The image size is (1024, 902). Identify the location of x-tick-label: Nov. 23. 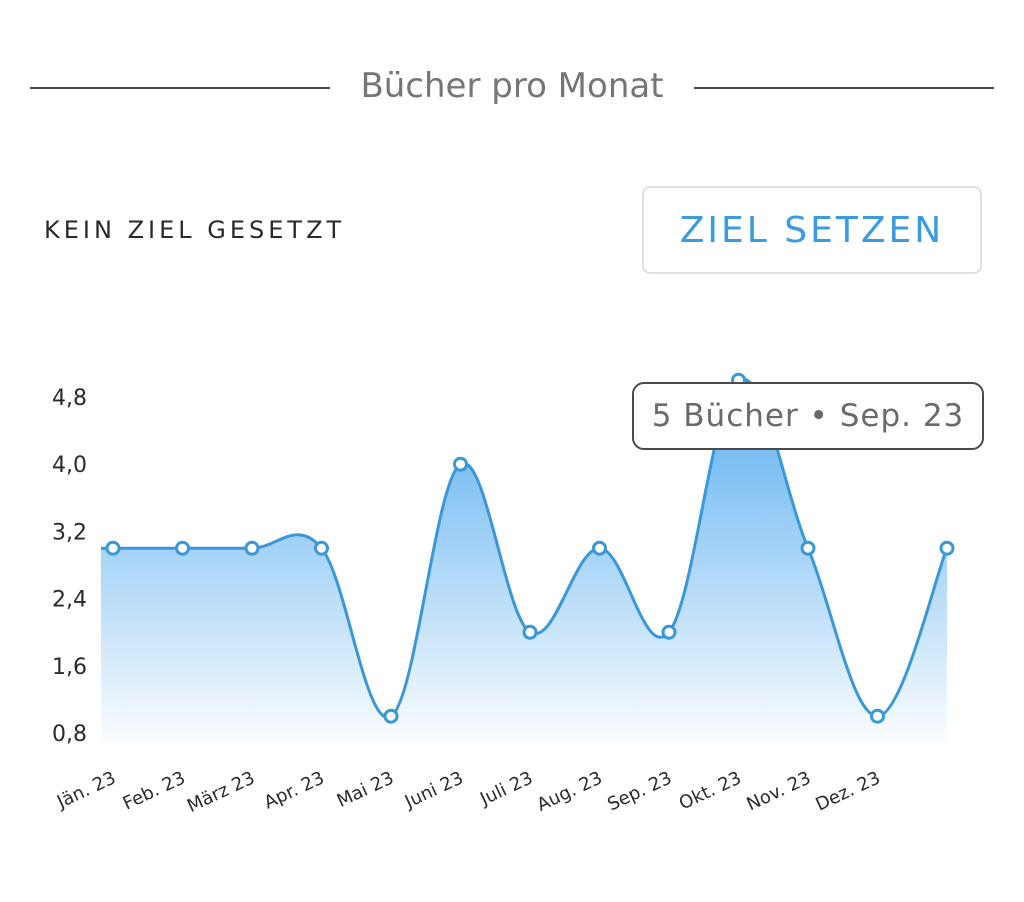
(779, 791).